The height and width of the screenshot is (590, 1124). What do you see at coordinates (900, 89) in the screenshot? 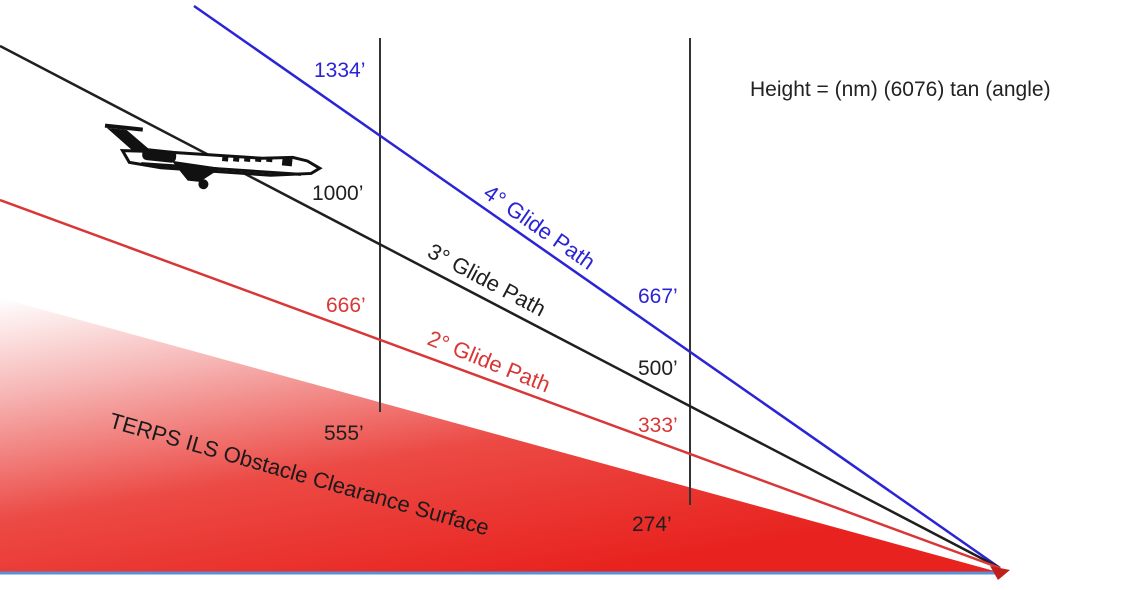
I see `height-formula: Height = (nm) (6076) tan (angle)` at bounding box center [900, 89].